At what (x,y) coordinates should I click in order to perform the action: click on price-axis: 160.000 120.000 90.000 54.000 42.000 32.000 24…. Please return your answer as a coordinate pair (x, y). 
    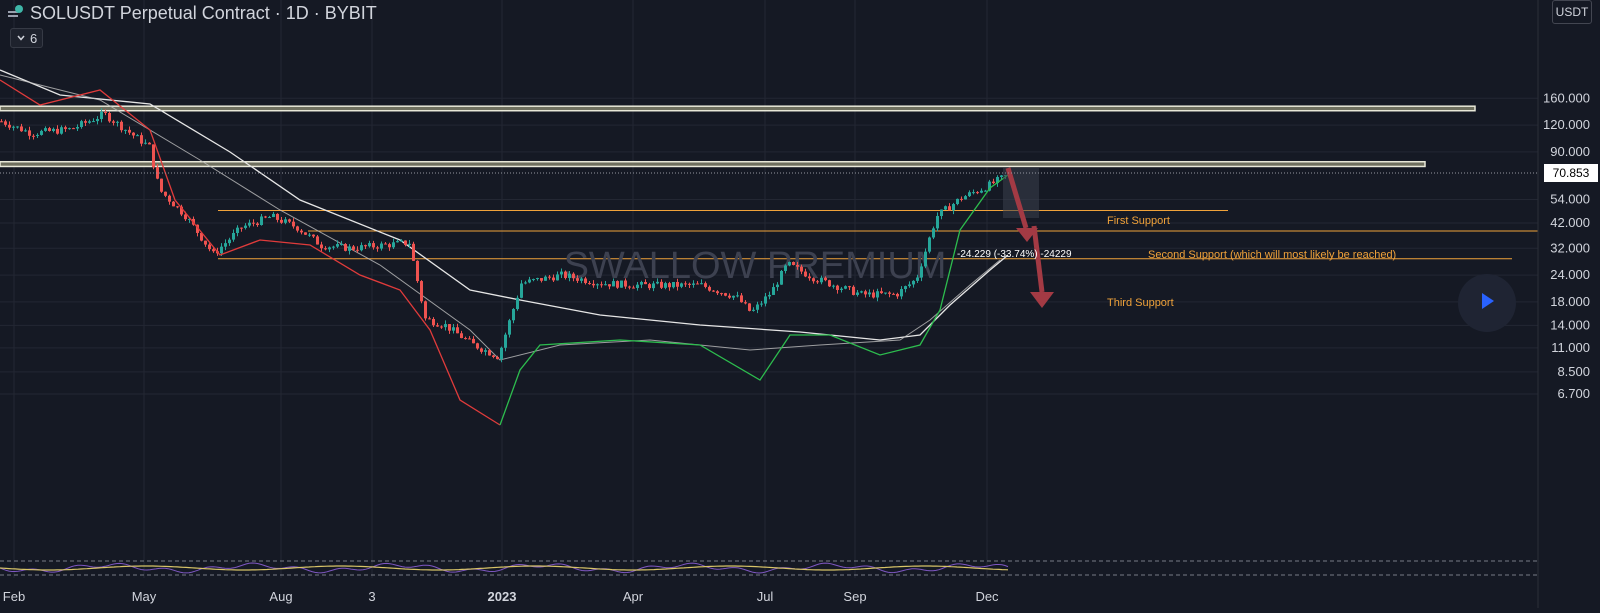
    Looking at the image, I should click on (1563, 304).